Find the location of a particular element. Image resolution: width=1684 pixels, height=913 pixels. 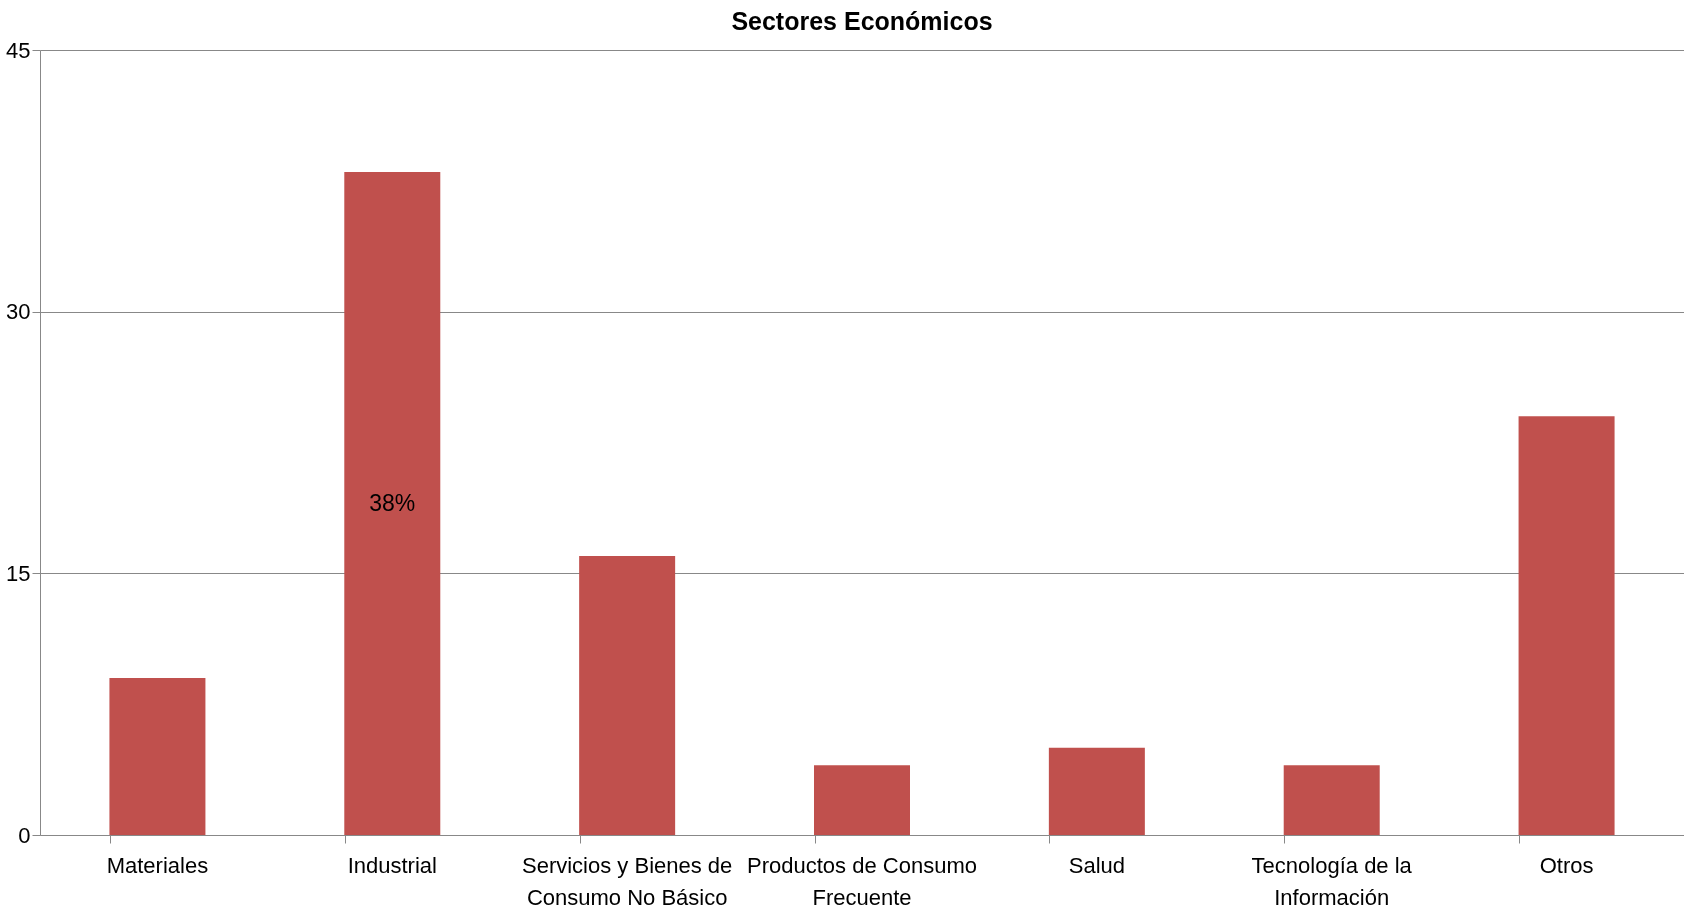

x-tick-label: Productos de Consumo Frecuente is located at coordinates (862, 881).